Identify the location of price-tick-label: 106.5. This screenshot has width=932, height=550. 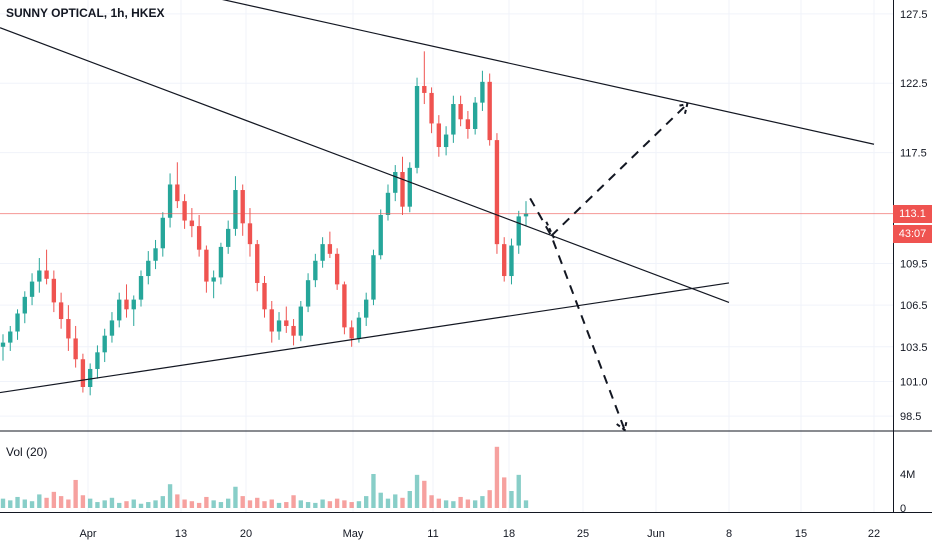
(914, 306).